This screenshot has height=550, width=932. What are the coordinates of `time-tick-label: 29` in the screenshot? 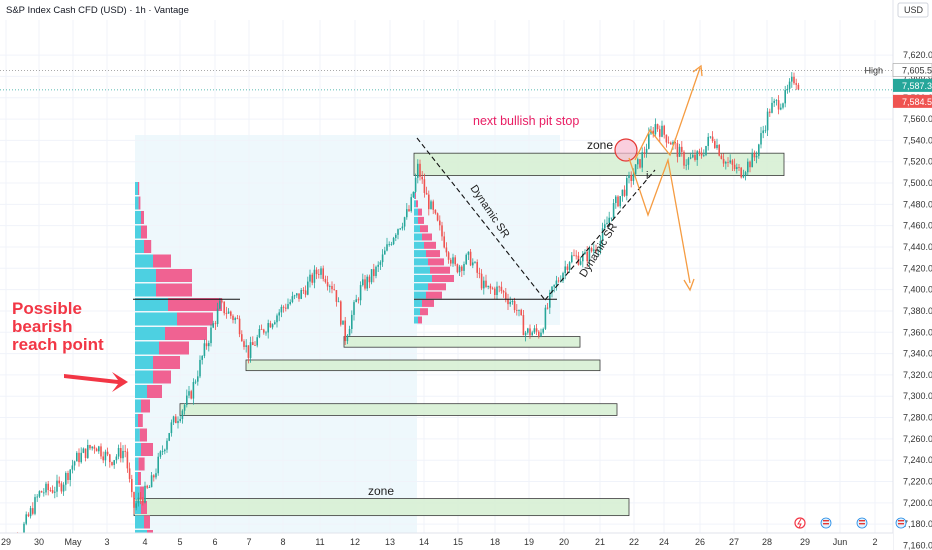 It's located at (805, 542).